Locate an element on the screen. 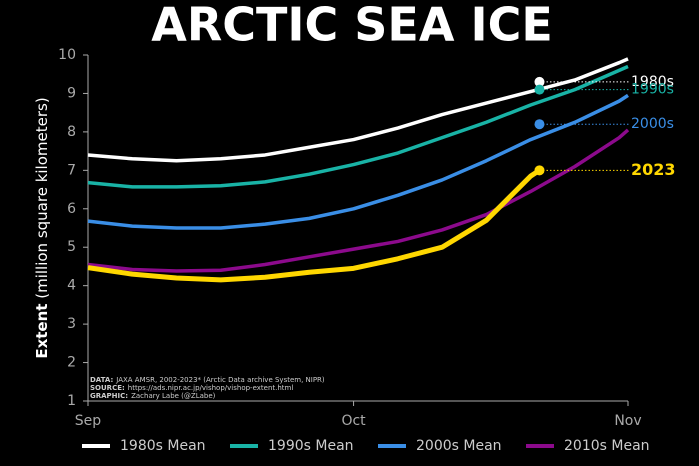 This screenshot has width=699, height=466. y-tick-label: 3 is located at coordinates (71, 324).